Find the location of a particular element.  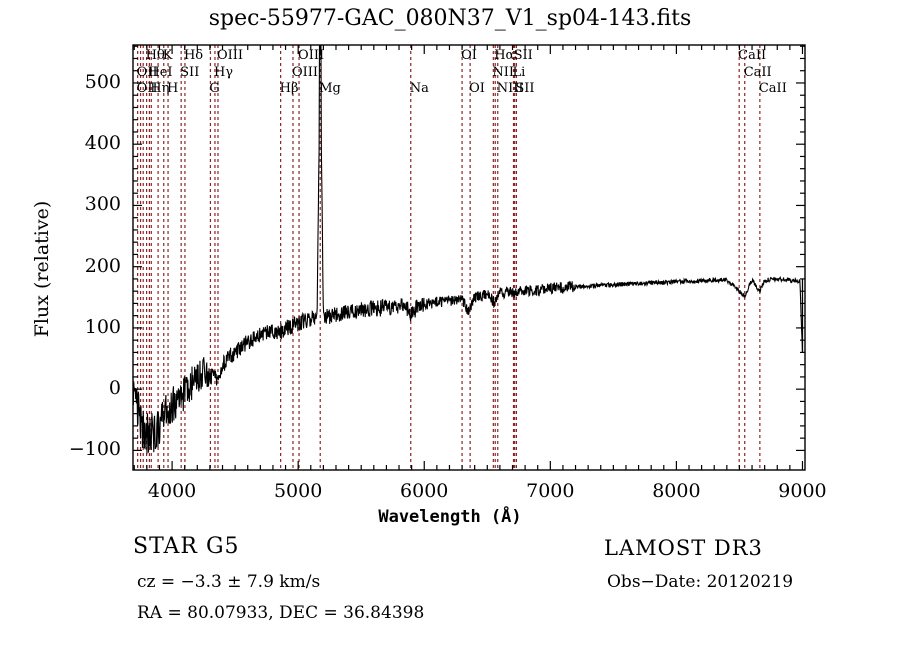

spectral-line-label: NII is located at coordinates (503, 72).